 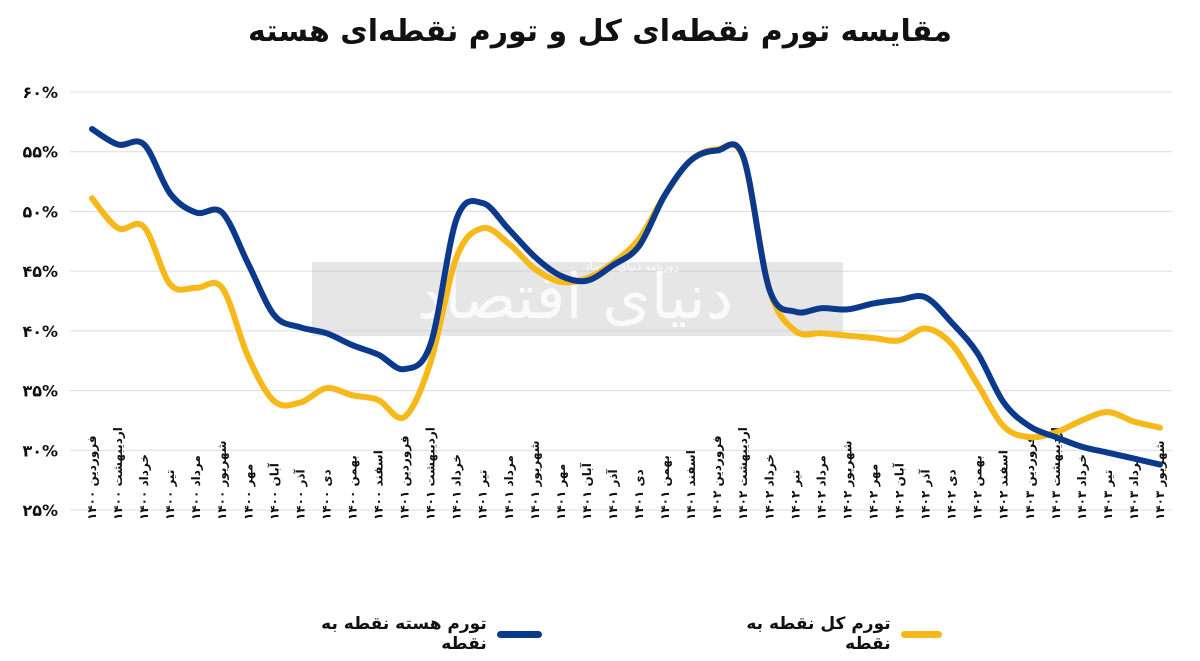 What do you see at coordinates (717, 477) in the screenshot?
I see `x-tick-label: فروردین ۱۴۰۲` at bounding box center [717, 477].